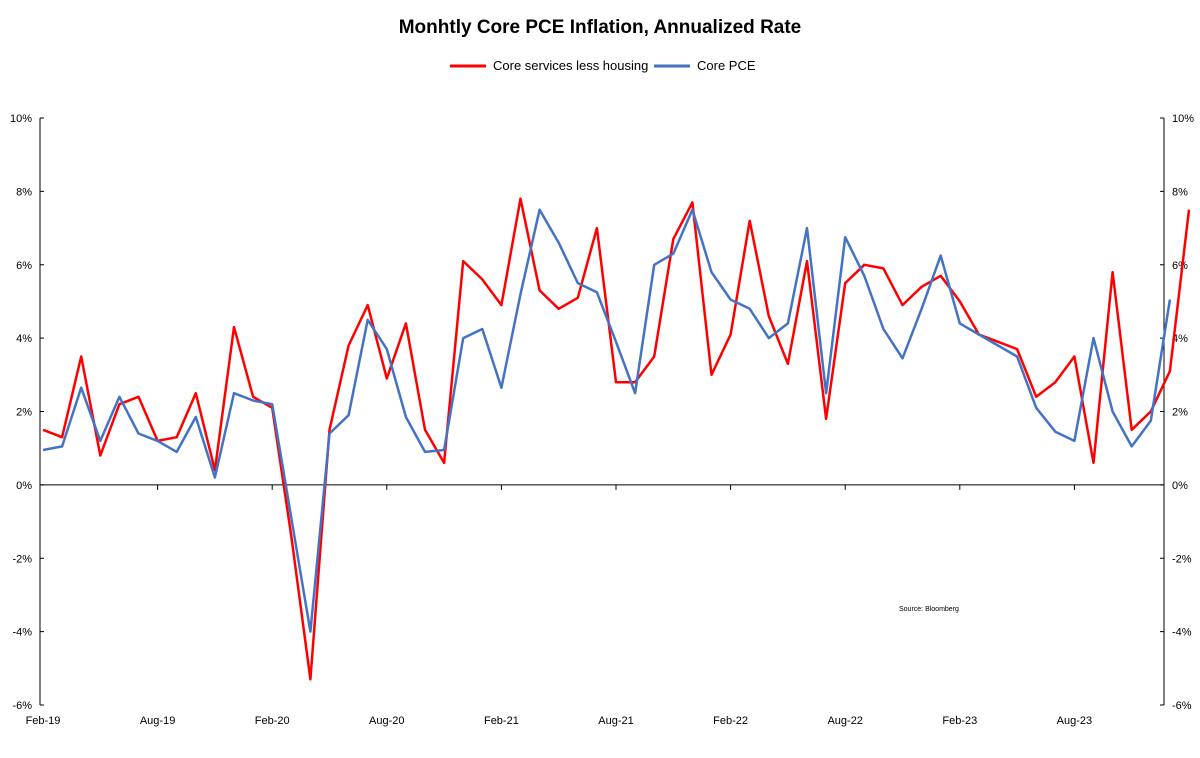  What do you see at coordinates (1182, 633) in the screenshot?
I see `y-tick-label-right: -4%` at bounding box center [1182, 633].